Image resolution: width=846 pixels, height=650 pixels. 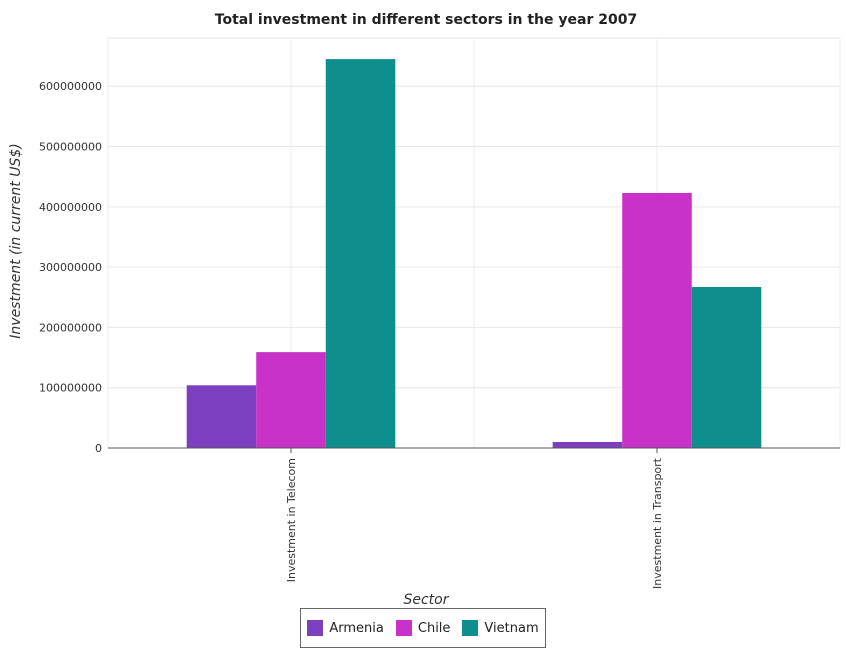 I want to click on y-tick-label: 200000000, so click(x=70, y=327).